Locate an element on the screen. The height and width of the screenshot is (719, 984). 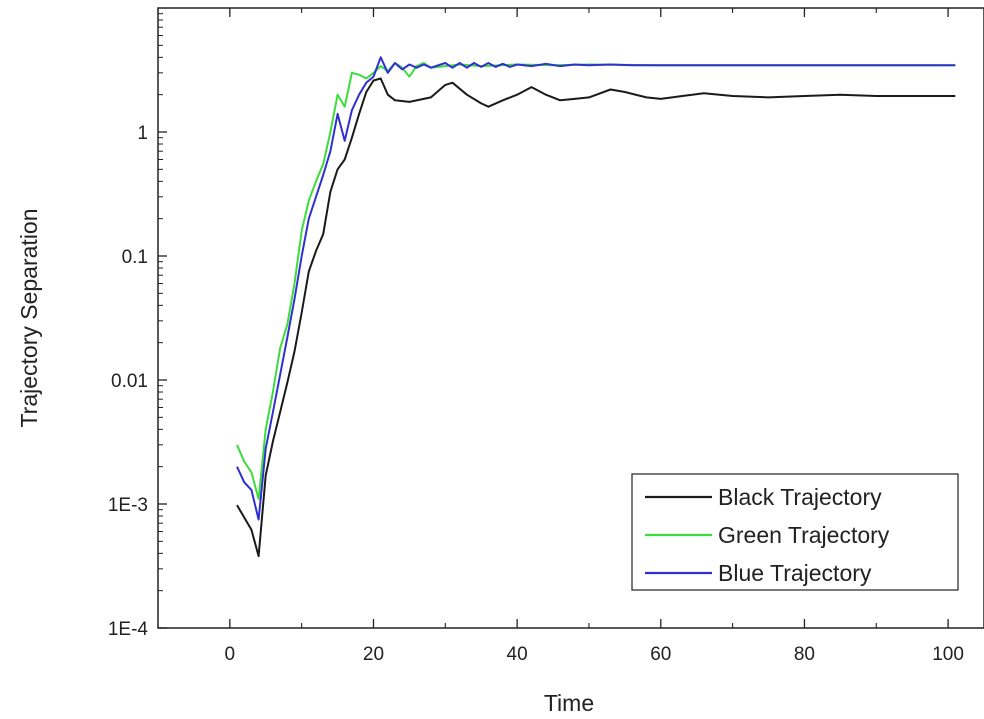
x-axis-title: Time is located at coordinates (569, 703).